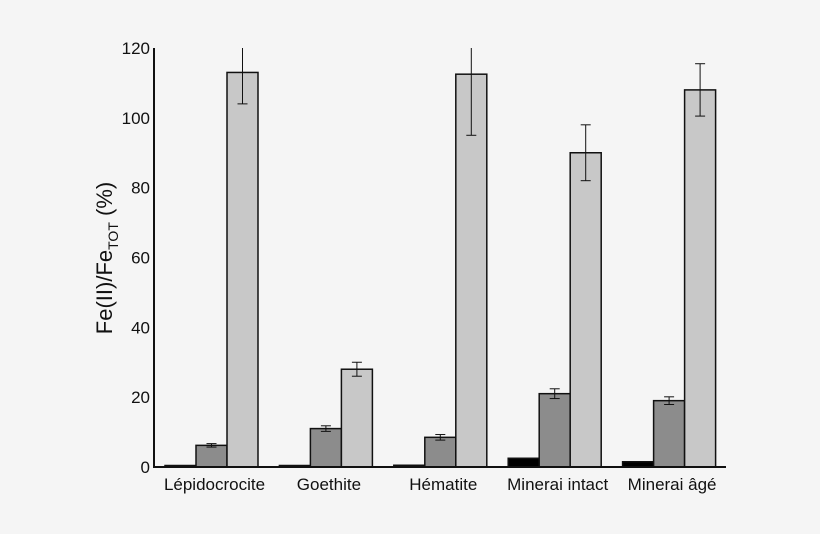 The width and height of the screenshot is (820, 534). Describe the element at coordinates (214, 484) in the screenshot. I see `category-label: Lépidocrocite` at that location.